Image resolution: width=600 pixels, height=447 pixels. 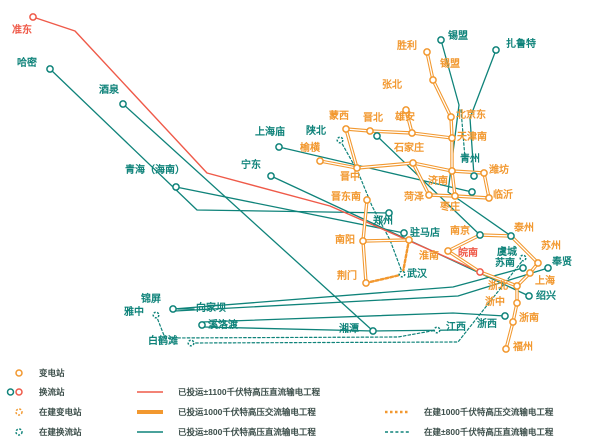 I want to click on station-node-xiluodu, so click(x=202, y=325).